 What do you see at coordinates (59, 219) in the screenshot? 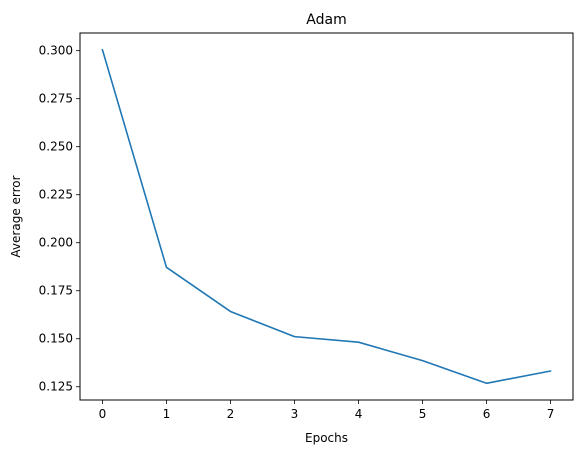
I see `y-axis-ticks: 0.125 0.150 0.175 0.200 0.225 0.250 0.275 0.300` at bounding box center [59, 219].